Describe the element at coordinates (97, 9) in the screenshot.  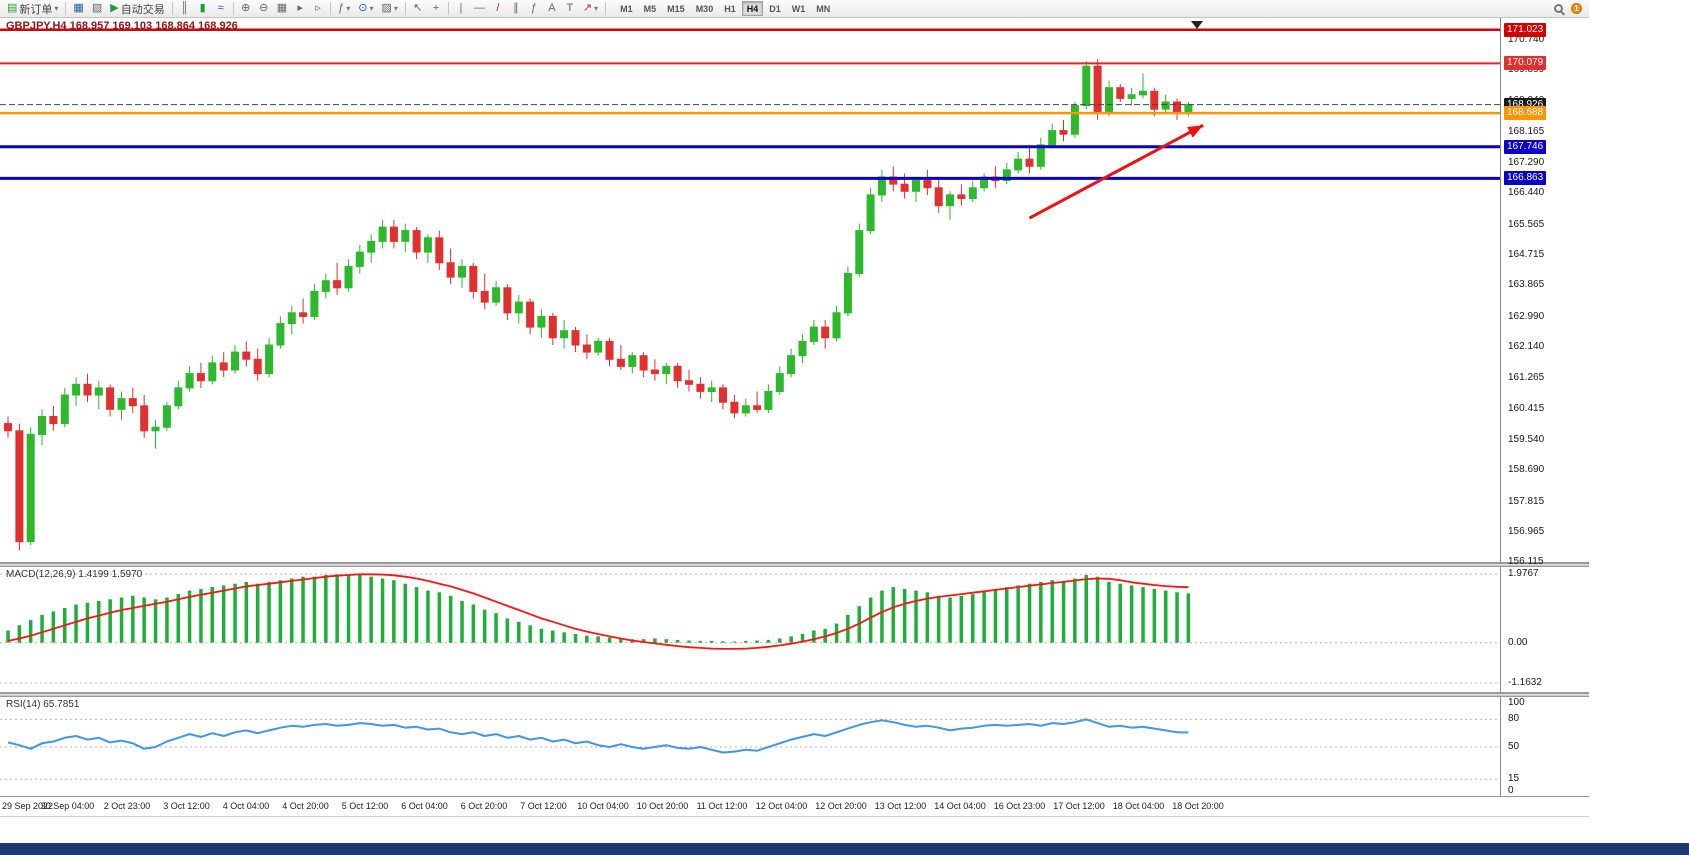
I see `navigator-button: ▧` at that location.